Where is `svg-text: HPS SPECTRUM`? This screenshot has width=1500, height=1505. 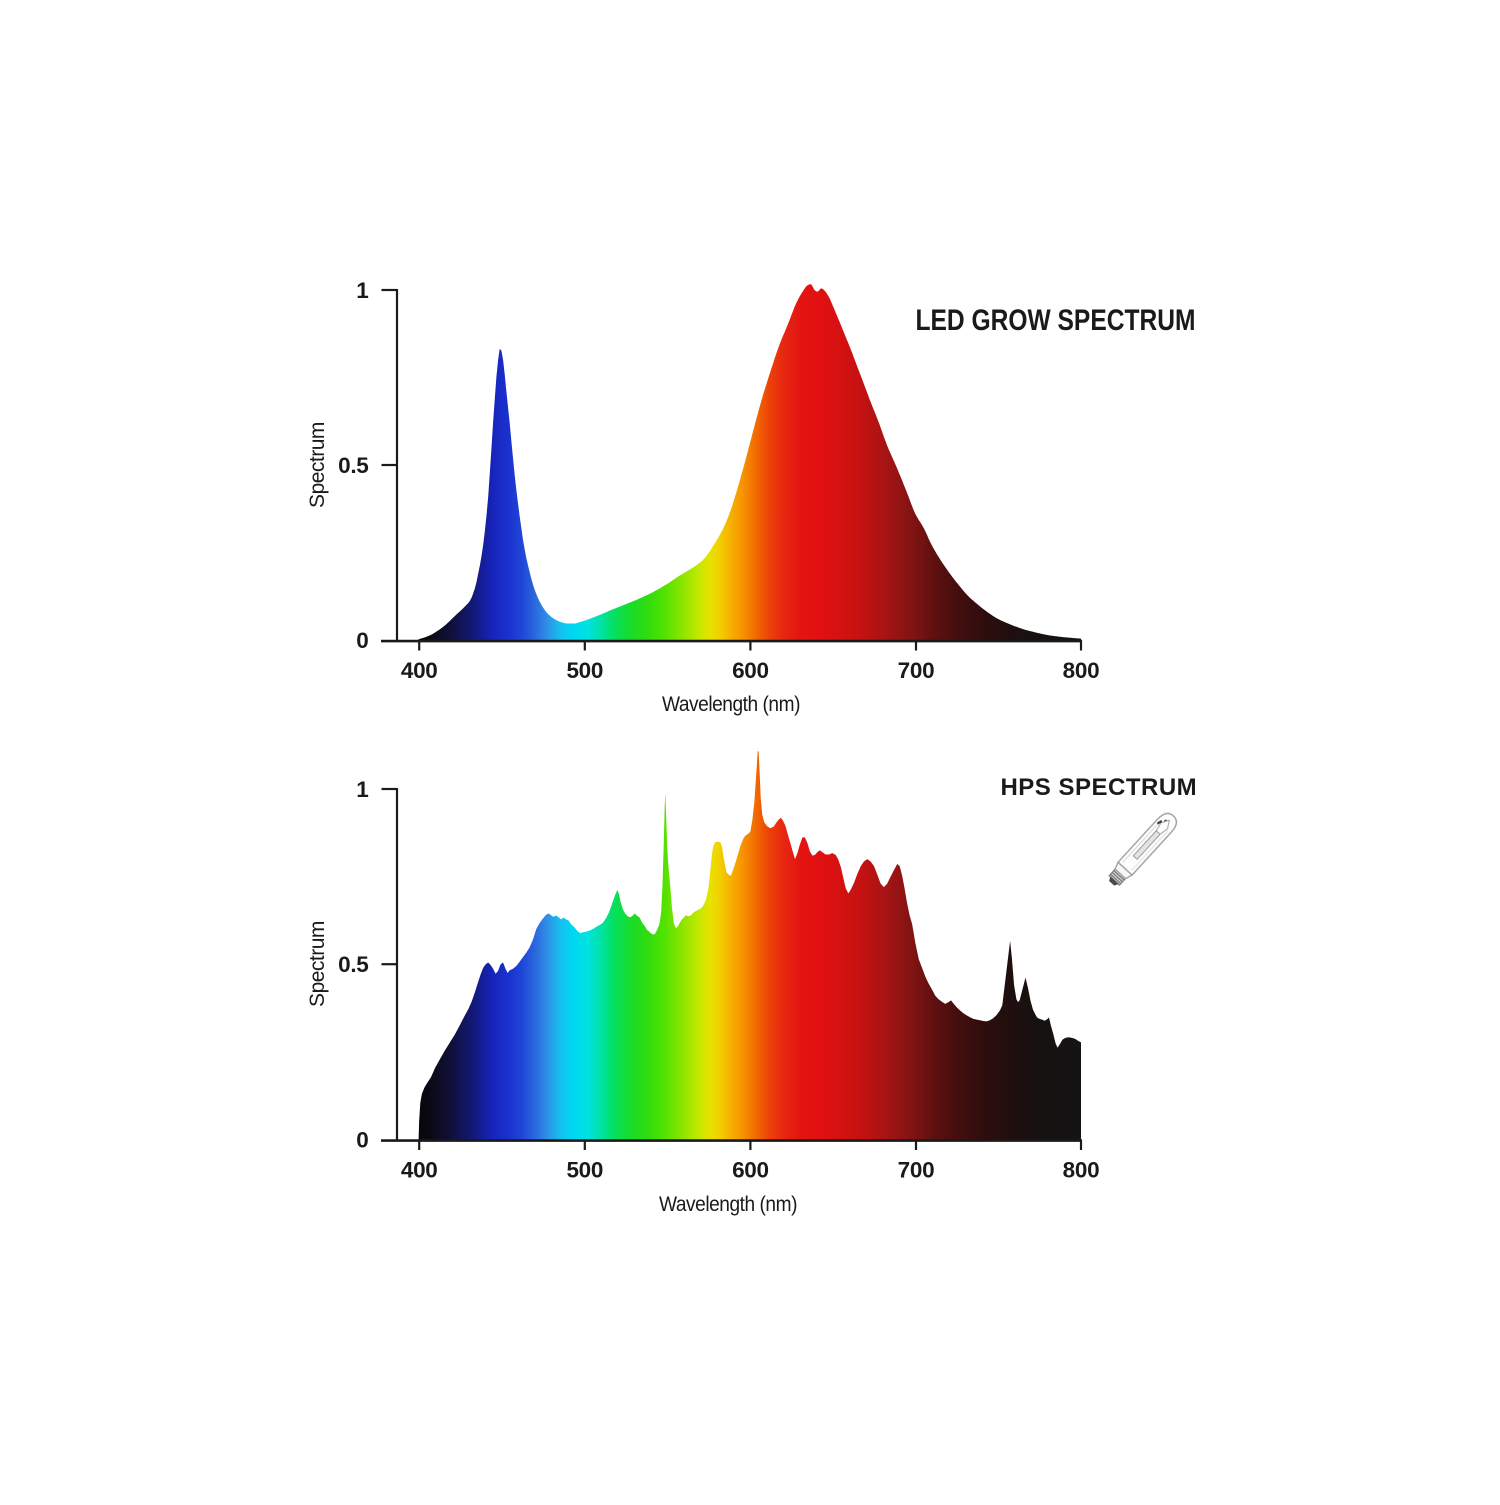 svg-text: HPS SPECTRUM is located at coordinates (1098, 787).